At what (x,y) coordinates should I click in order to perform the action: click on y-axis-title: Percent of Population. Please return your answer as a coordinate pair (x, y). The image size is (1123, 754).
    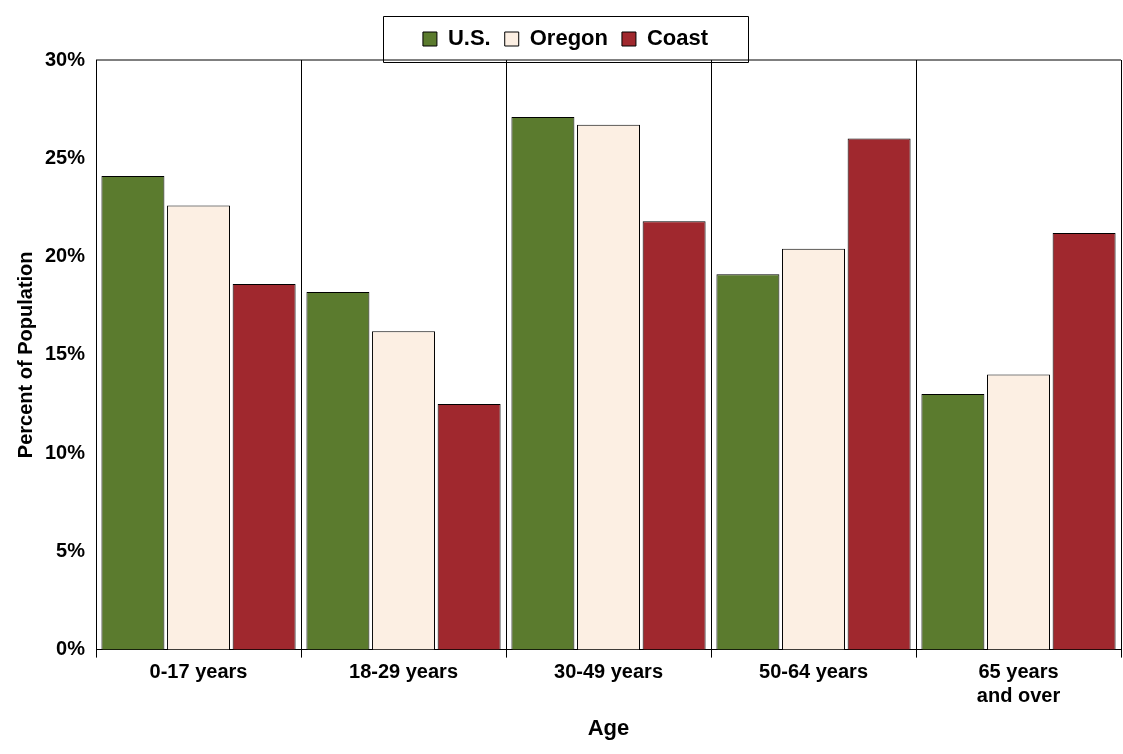
    Looking at the image, I should click on (24, 355).